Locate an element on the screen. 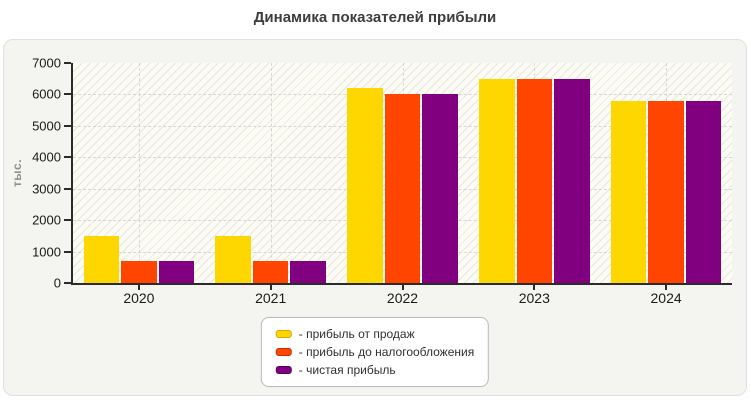 This screenshot has width=750, height=400. x-axis-label: 2024 is located at coordinates (666, 298).